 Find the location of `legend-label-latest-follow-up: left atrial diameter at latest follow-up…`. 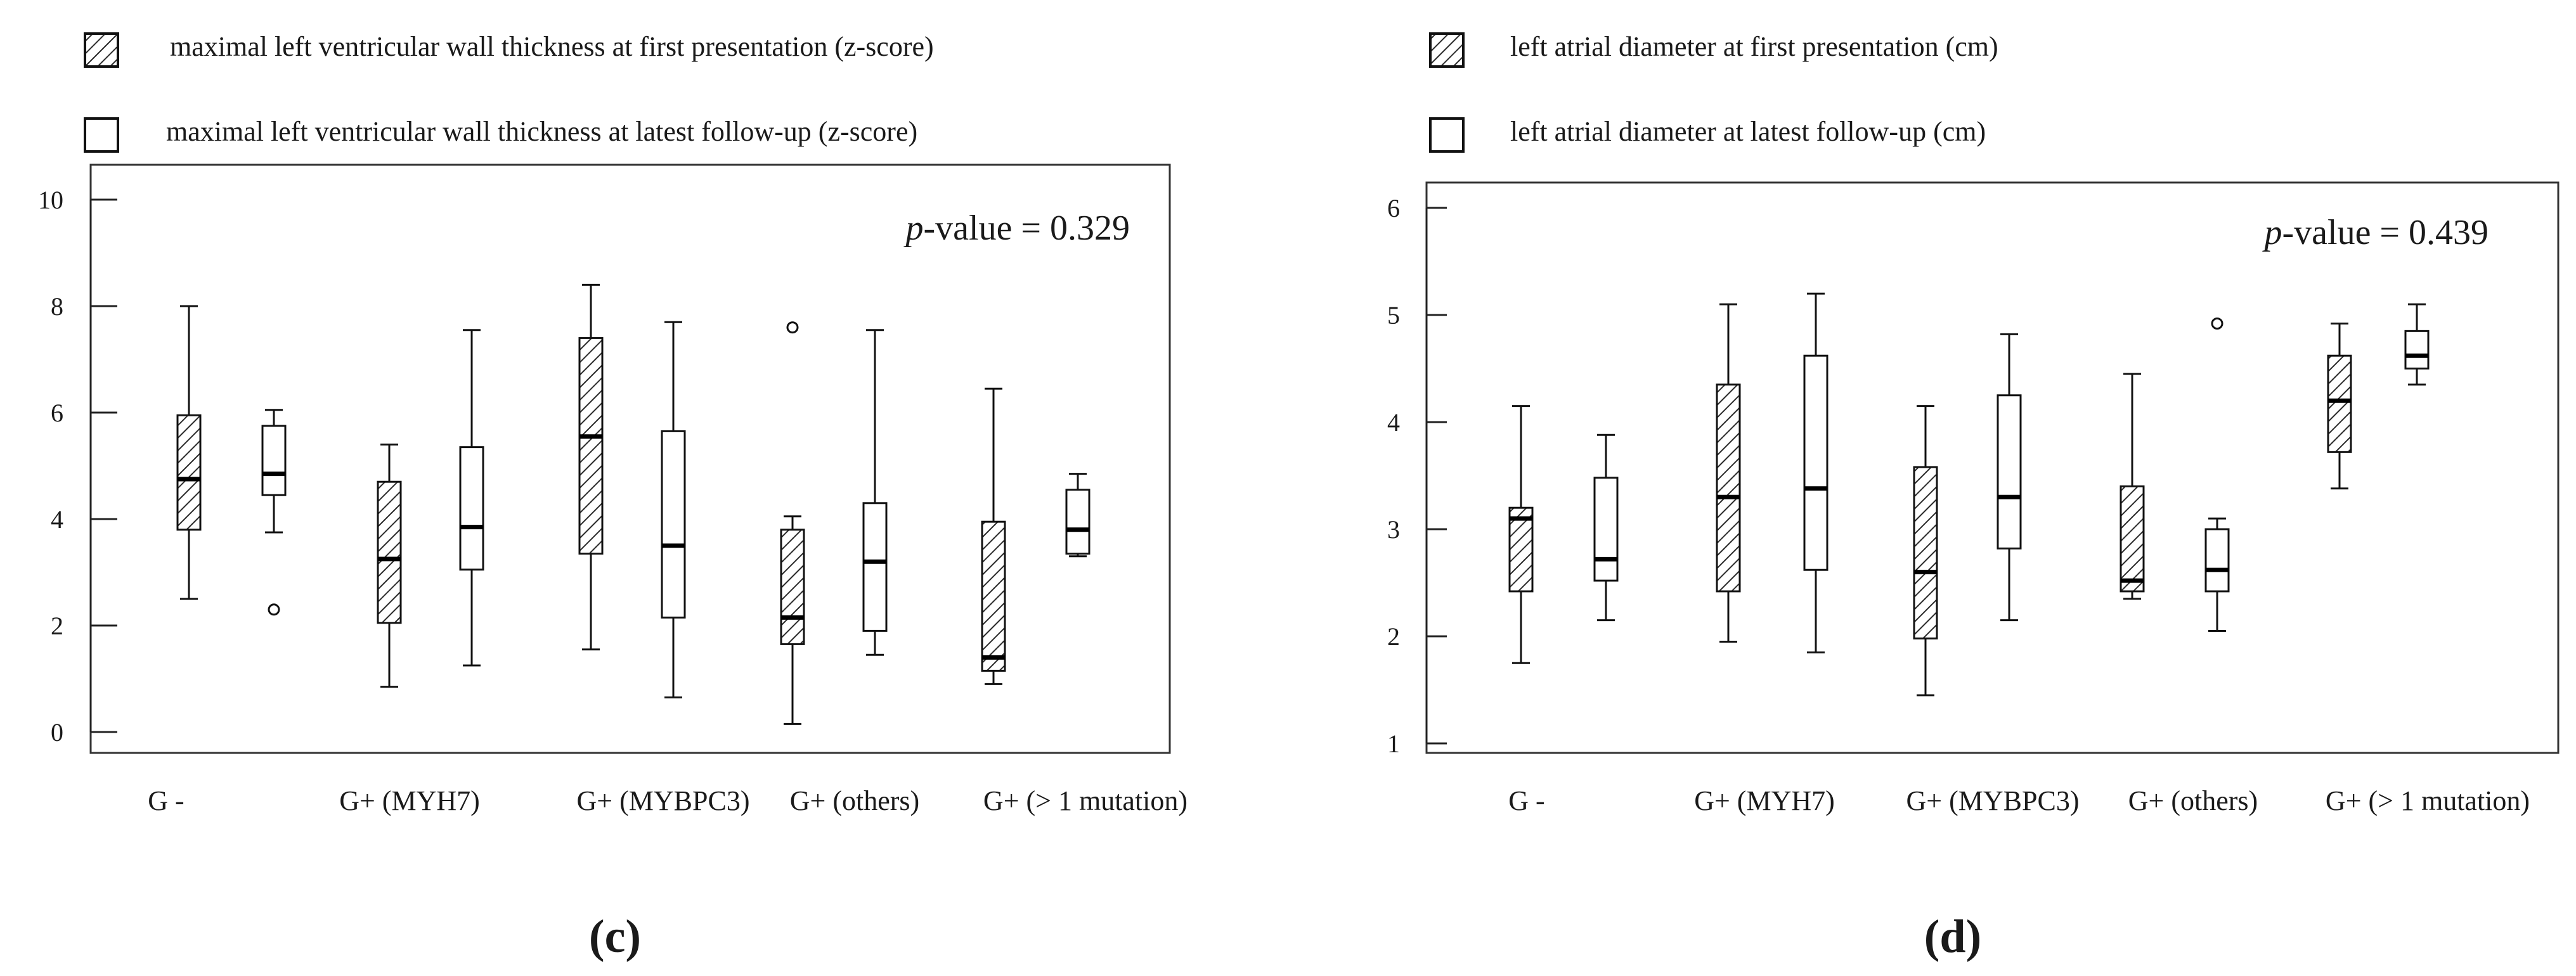

legend-label-latest-follow-up: left atrial diameter at latest follow-up… is located at coordinates (1748, 131).